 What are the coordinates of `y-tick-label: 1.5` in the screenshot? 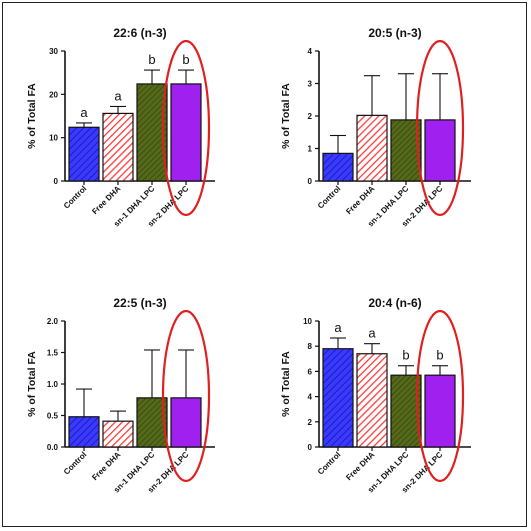 It's located at (53, 353).